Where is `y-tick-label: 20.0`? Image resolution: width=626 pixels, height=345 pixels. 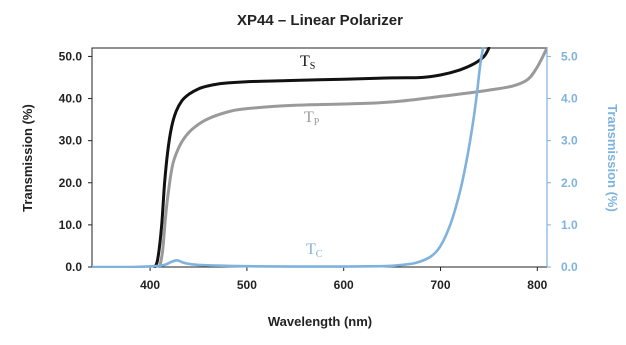 y-tick-label: 20.0 is located at coordinates (71, 183).